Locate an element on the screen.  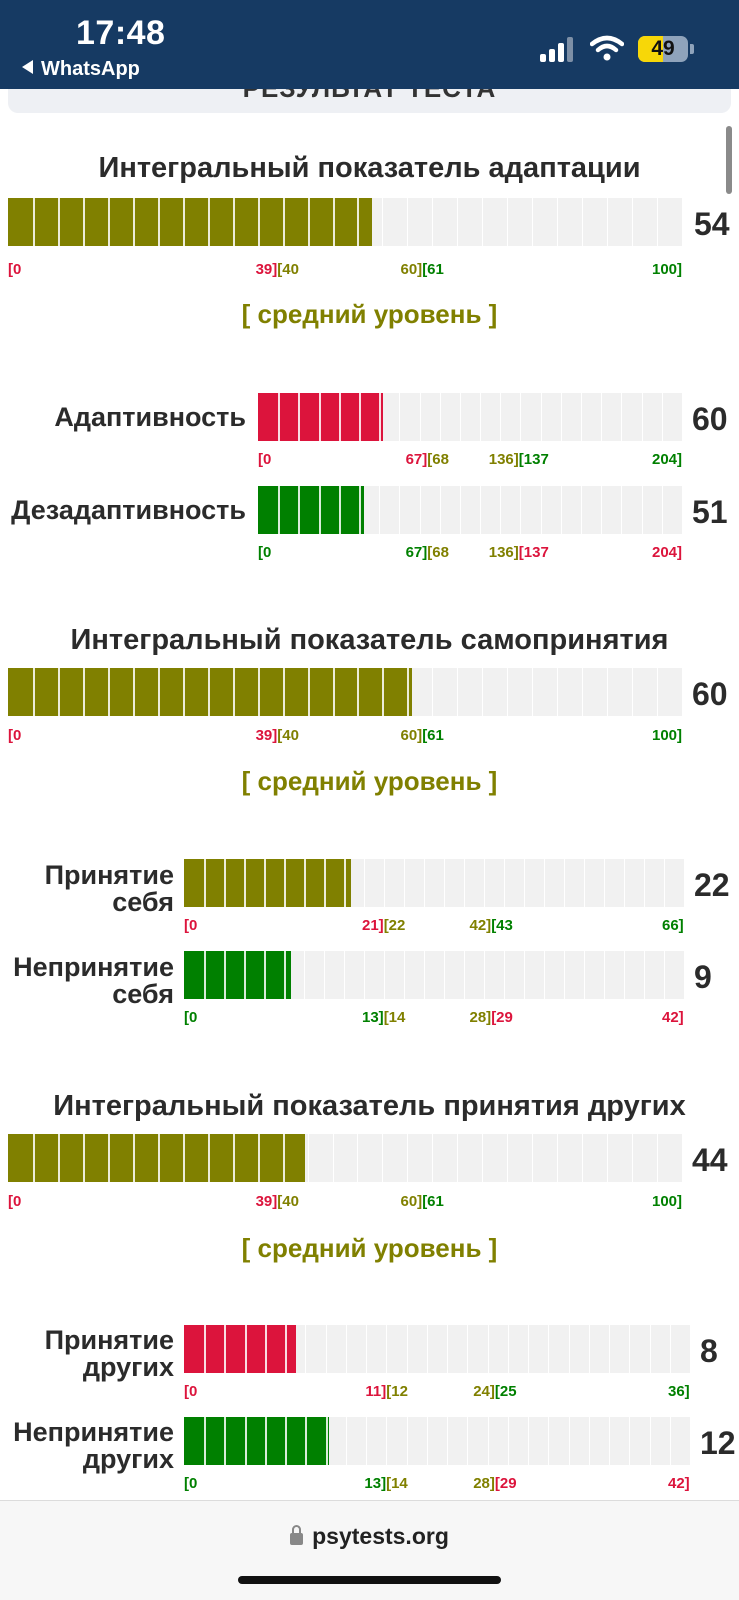
main-bar-adaptation is located at coordinates (345, 222).